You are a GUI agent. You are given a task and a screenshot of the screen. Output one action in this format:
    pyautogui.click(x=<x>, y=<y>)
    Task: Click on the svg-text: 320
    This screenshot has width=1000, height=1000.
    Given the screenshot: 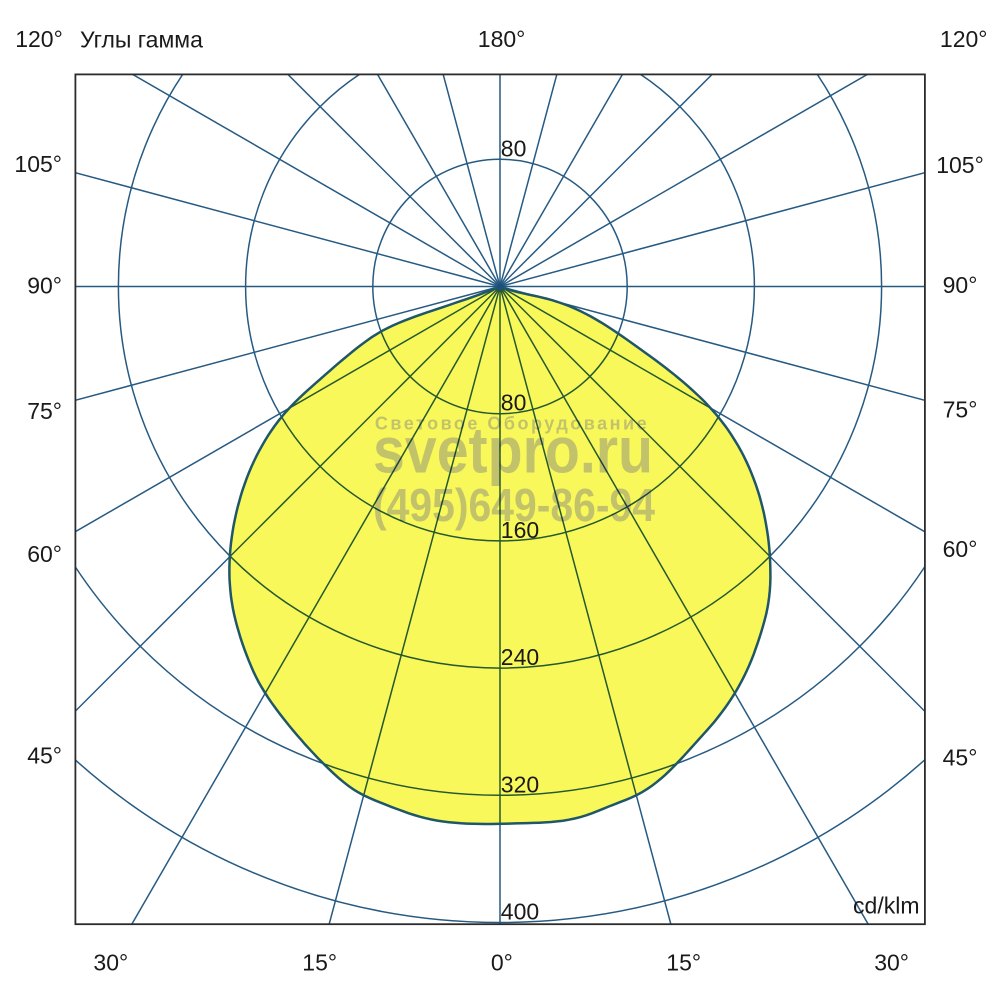 What is the action you would take?
    pyautogui.click(x=520, y=784)
    